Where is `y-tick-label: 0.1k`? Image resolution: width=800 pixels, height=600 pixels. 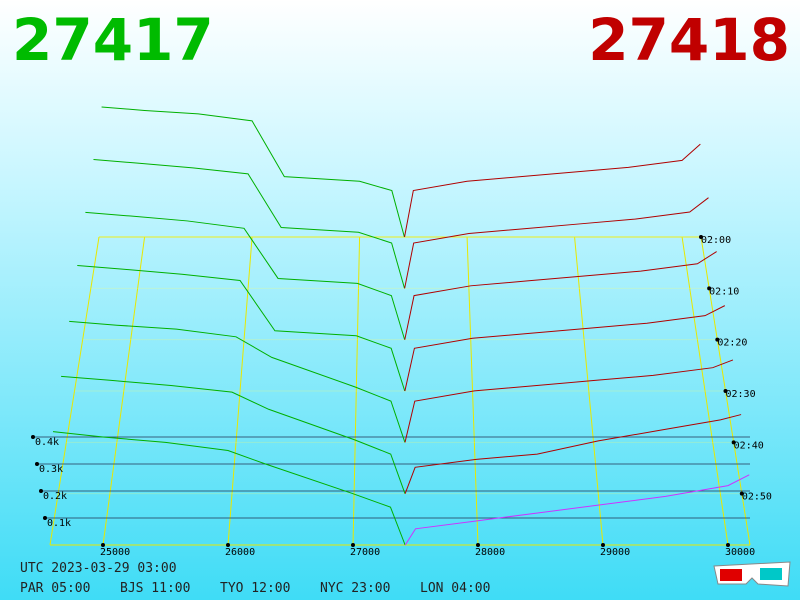
y-tick-label: 0.1k is located at coordinates (59, 523).